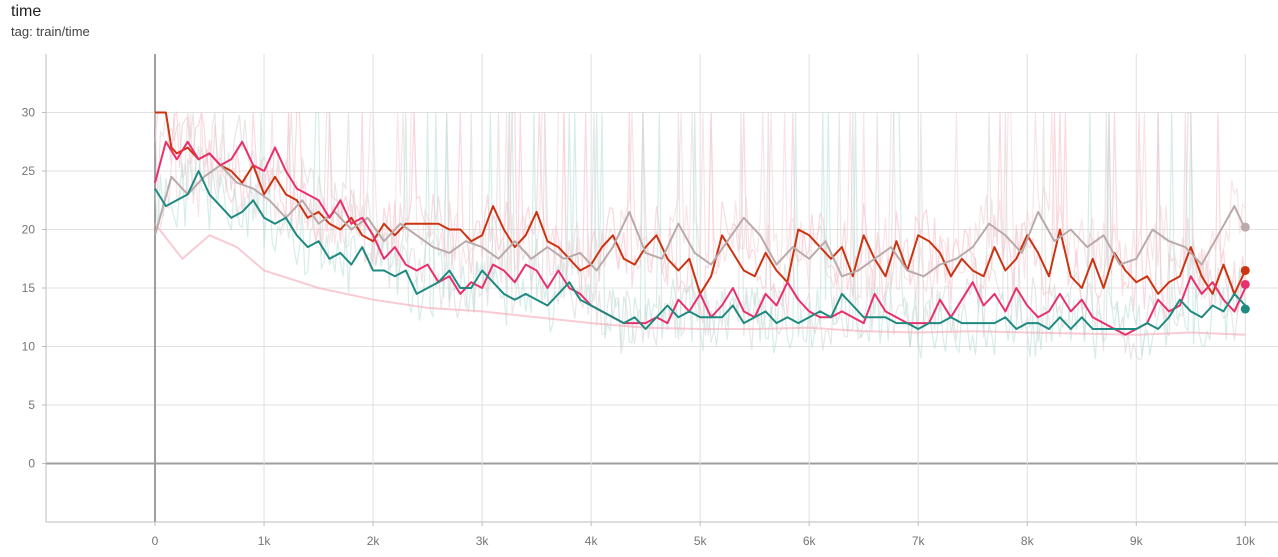  I want to click on y-tick-label: 25, so click(29, 171).